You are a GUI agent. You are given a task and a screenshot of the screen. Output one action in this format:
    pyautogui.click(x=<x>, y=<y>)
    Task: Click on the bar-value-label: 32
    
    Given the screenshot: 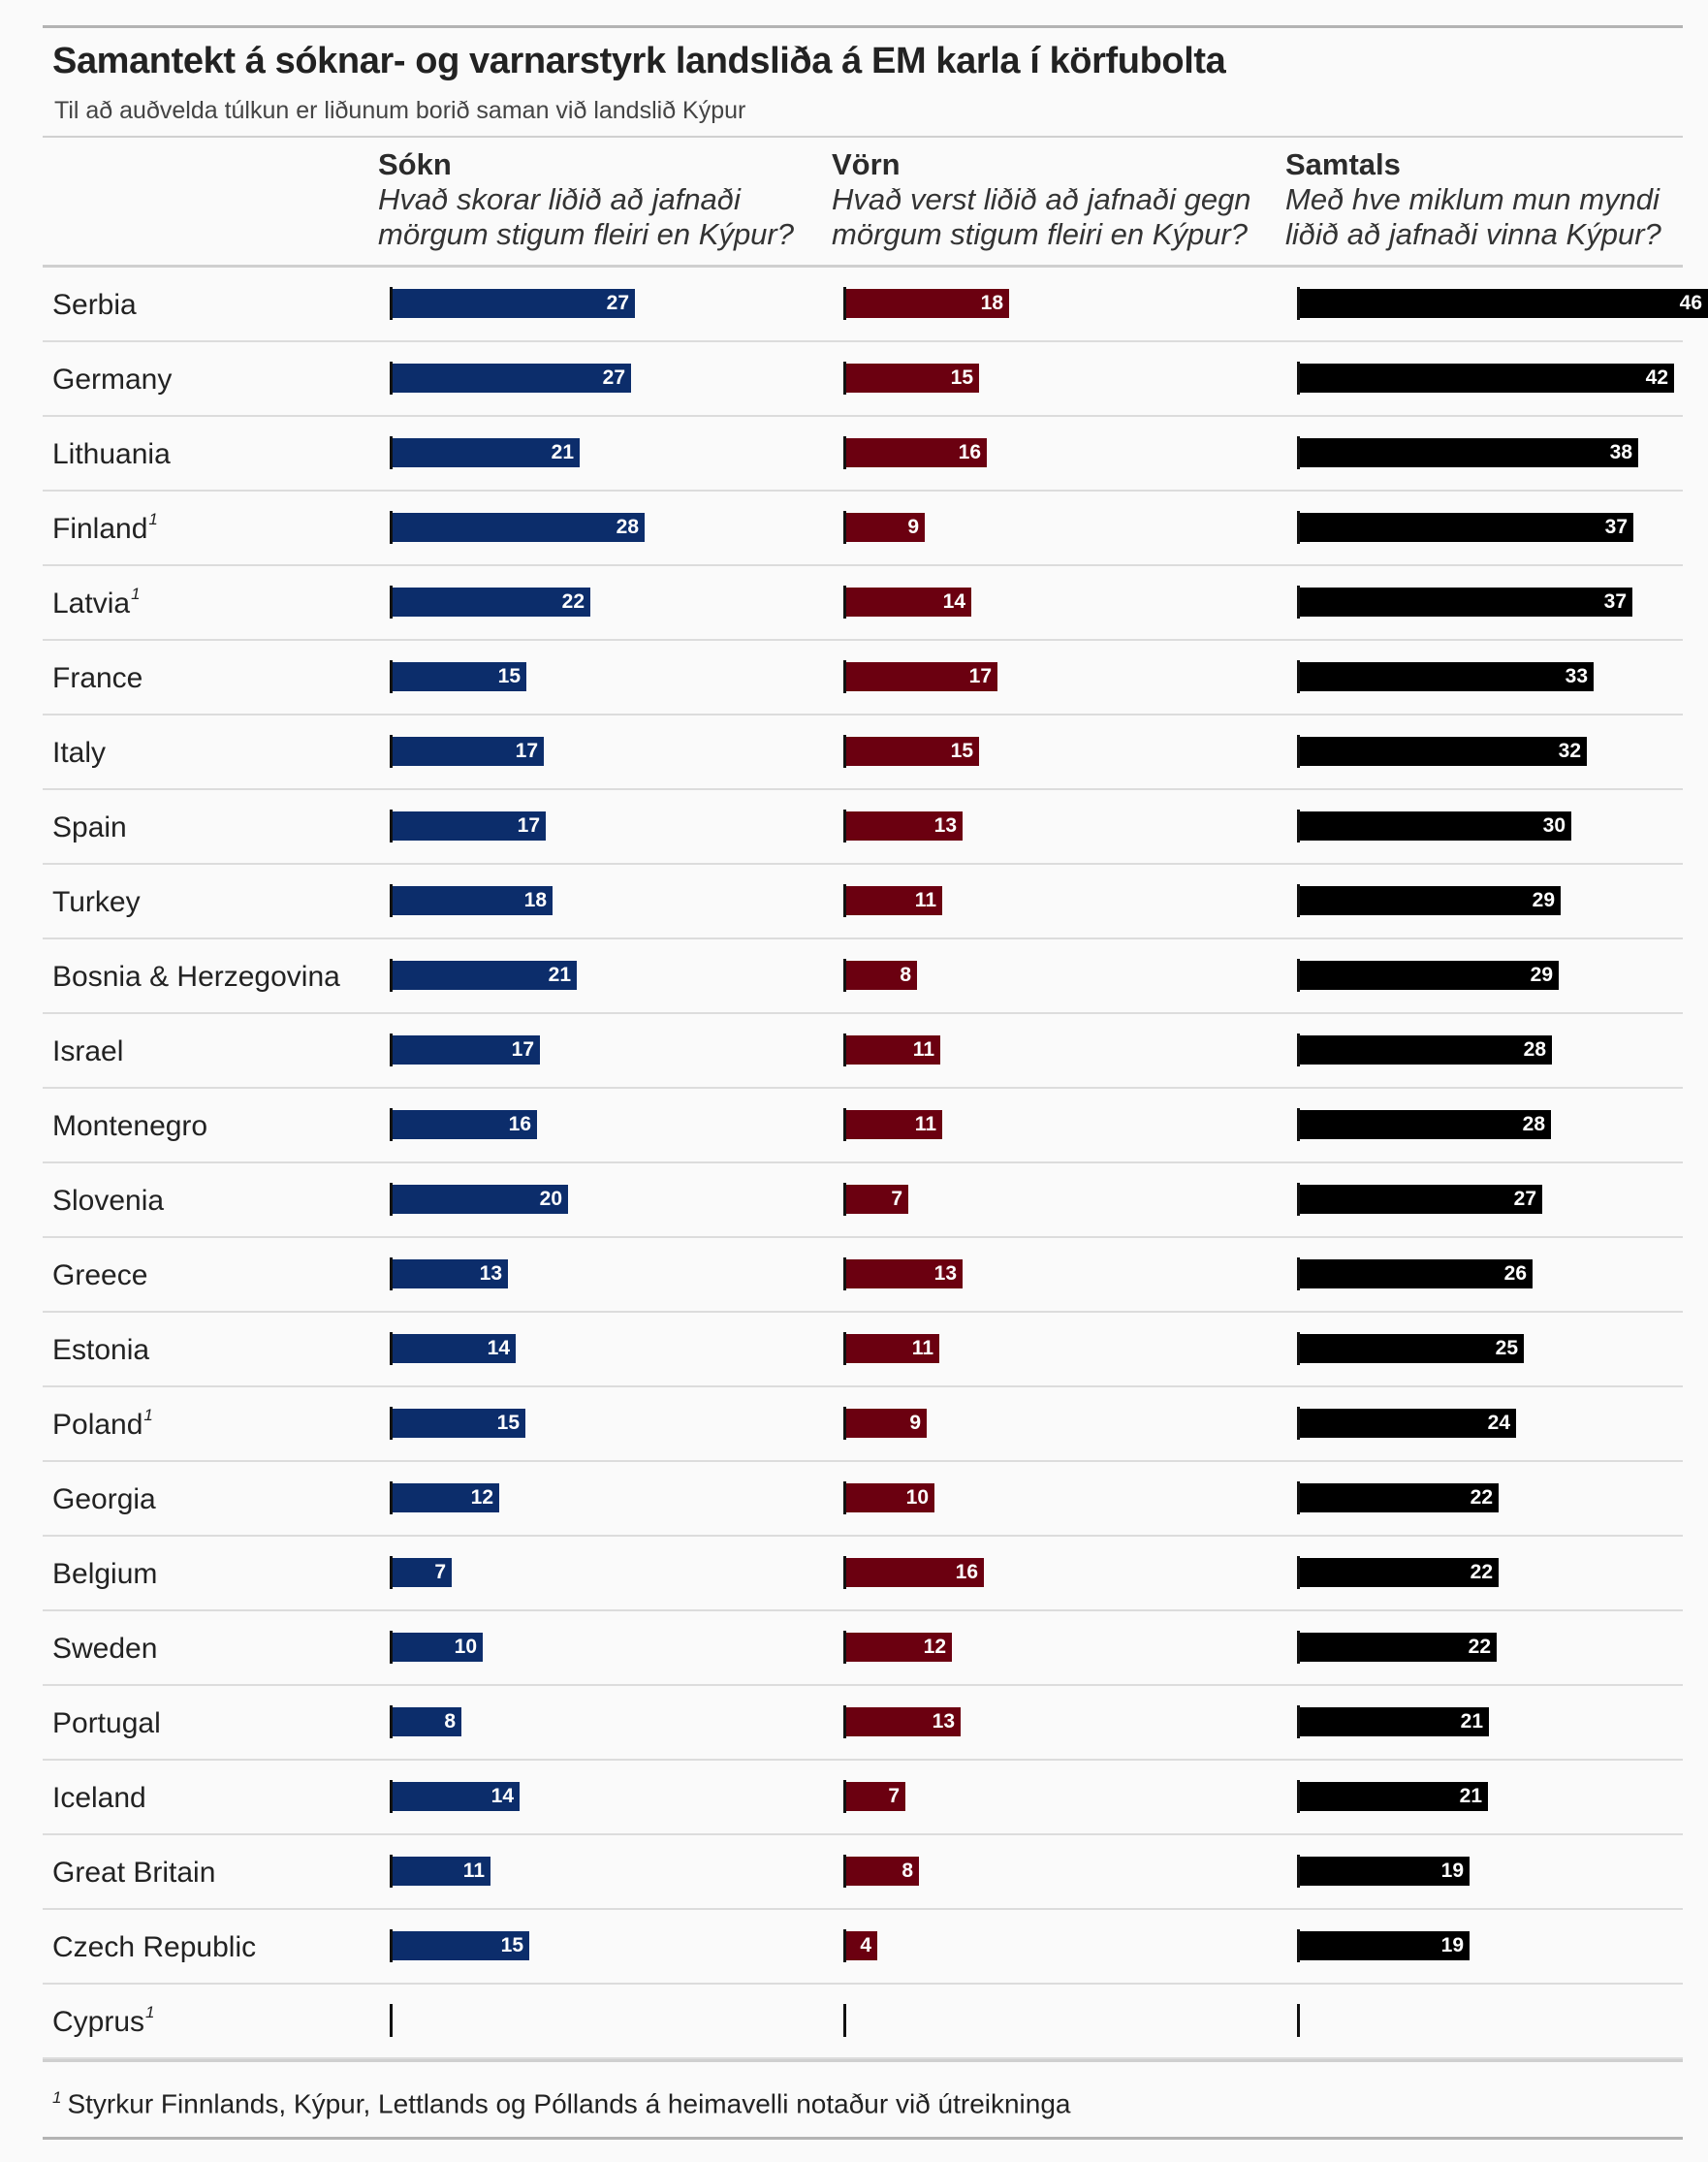 What is the action you would take?
    pyautogui.click(x=1569, y=751)
    